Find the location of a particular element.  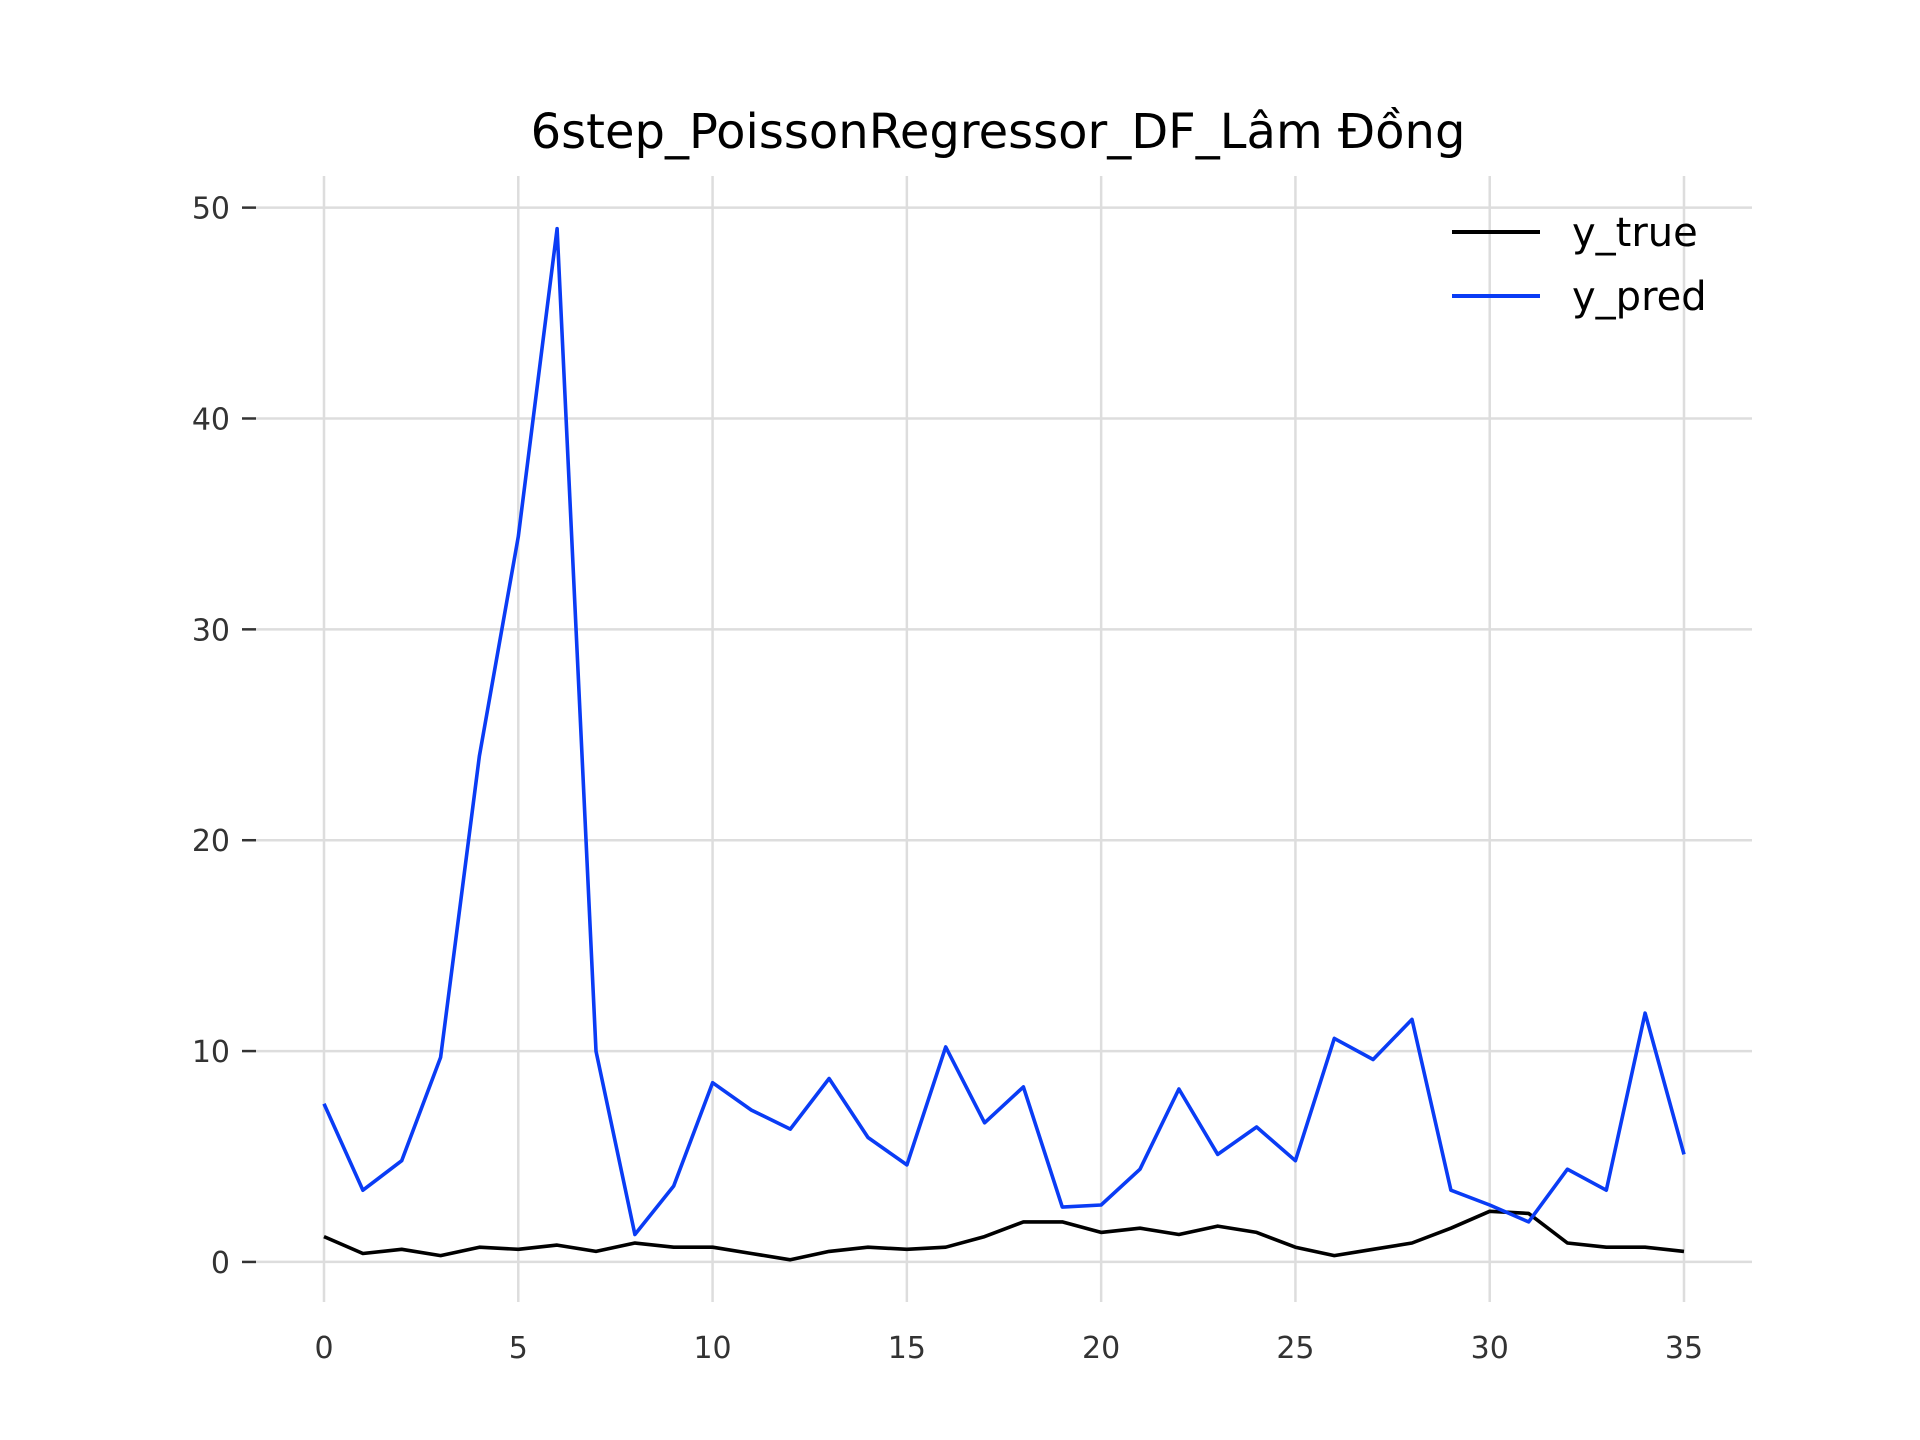

x-tick-label-15: 15 is located at coordinates (907, 1348).